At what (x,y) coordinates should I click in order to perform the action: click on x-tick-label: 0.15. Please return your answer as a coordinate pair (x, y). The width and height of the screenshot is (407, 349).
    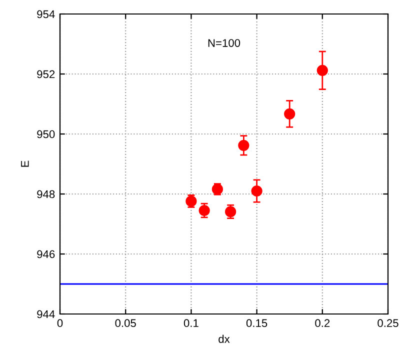
    Looking at the image, I should click on (257, 323).